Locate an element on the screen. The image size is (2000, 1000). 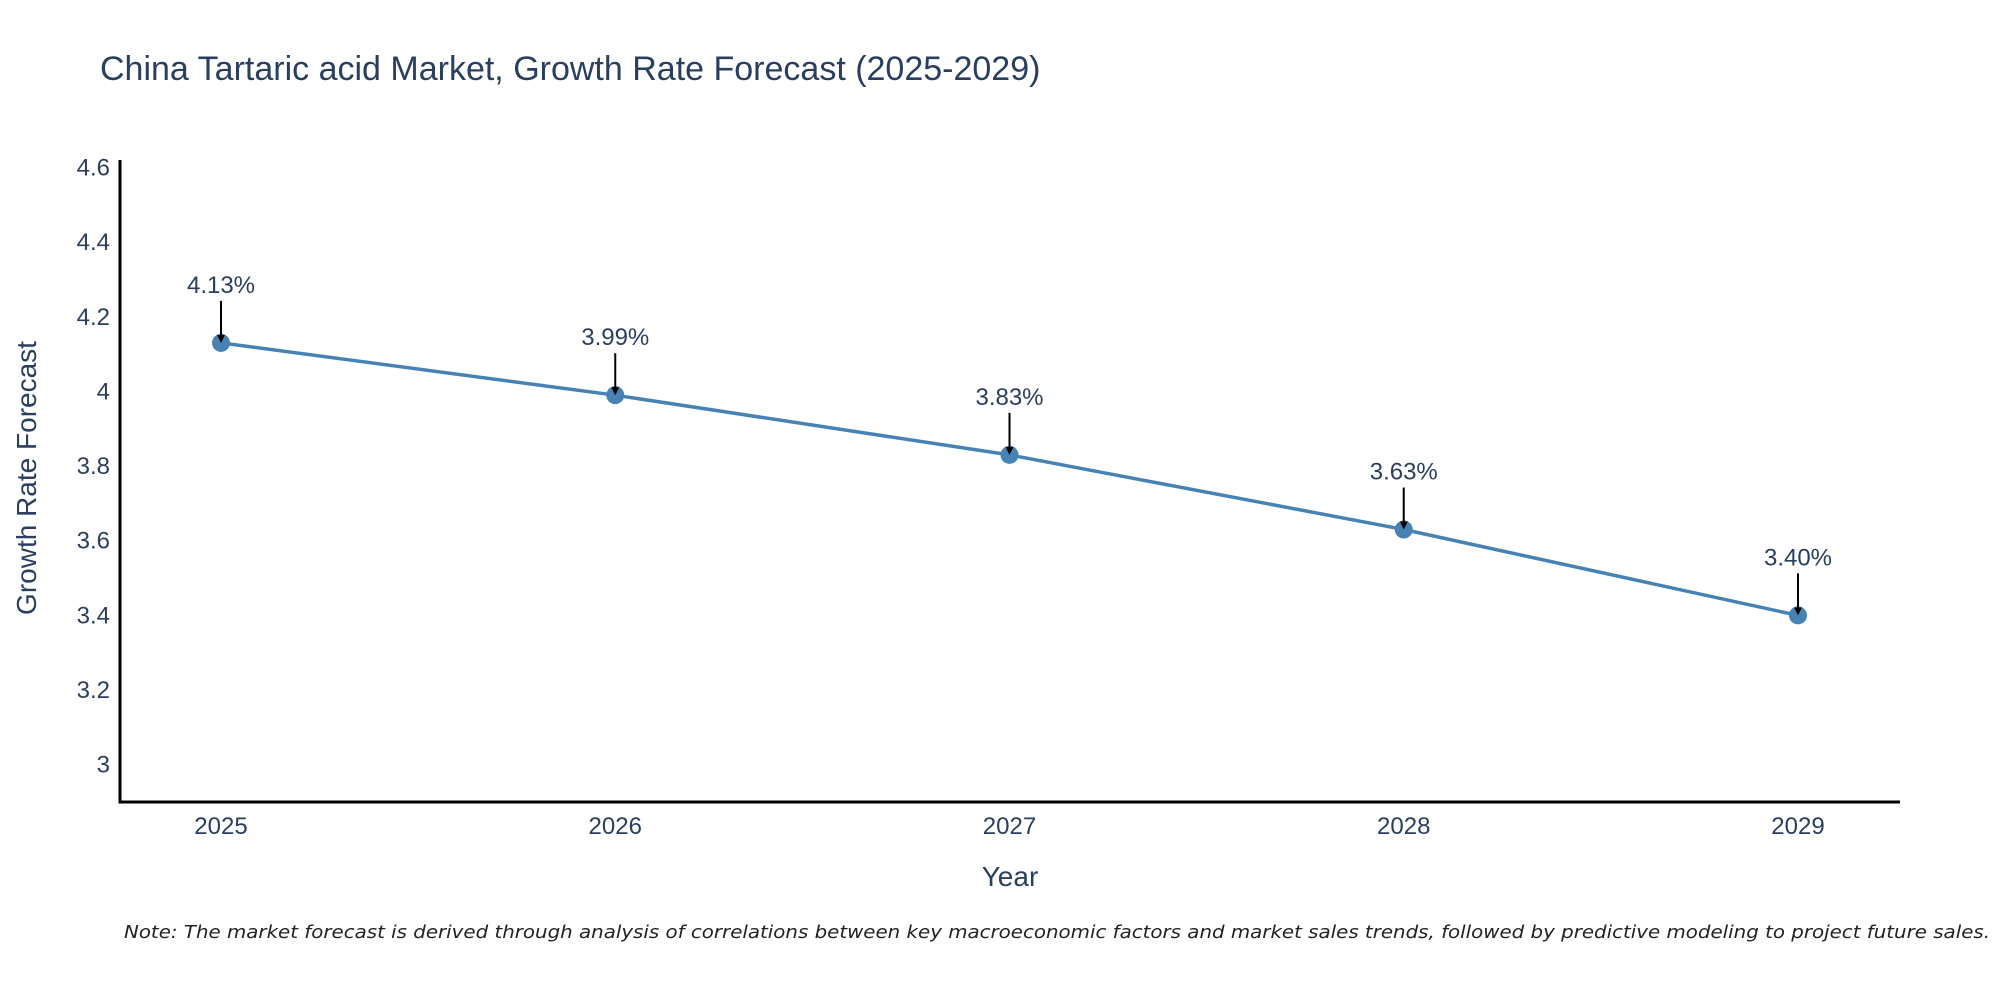
data-label: 4.13% is located at coordinates (221, 285).